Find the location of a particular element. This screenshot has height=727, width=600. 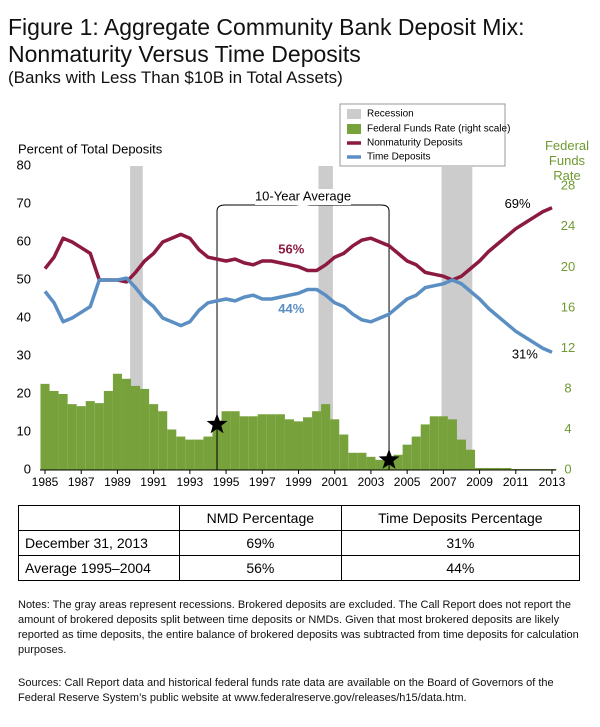

x-tick-label: 2009 is located at coordinates (479, 482).